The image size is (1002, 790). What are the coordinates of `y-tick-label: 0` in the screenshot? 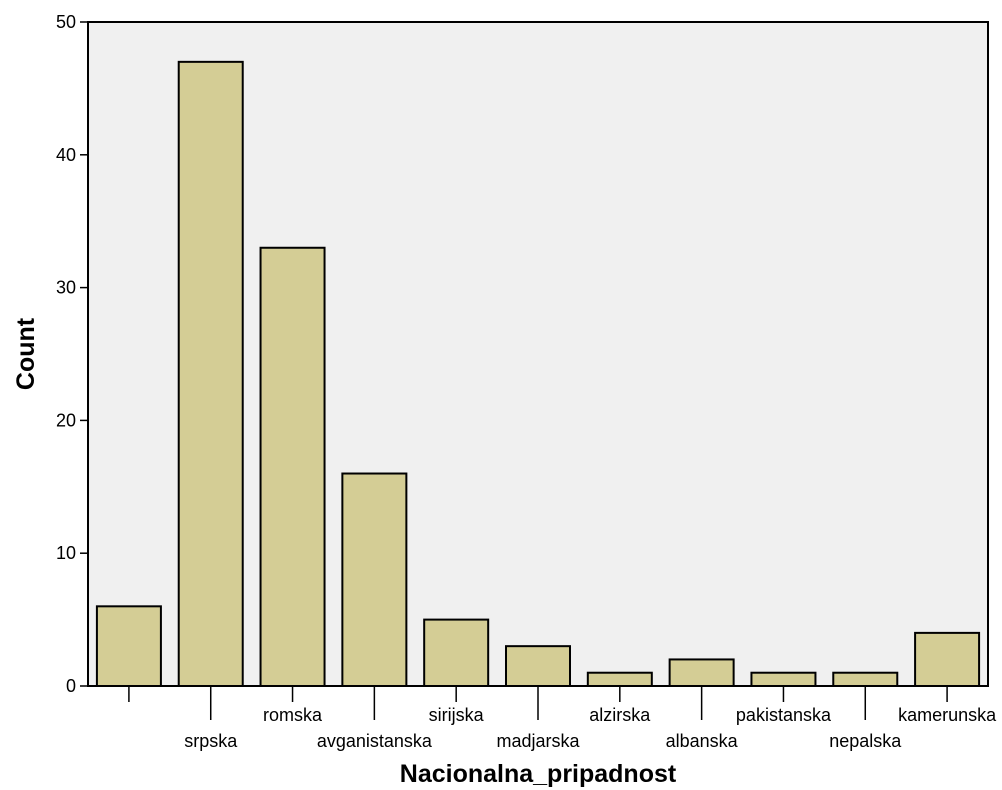 It's located at (71, 686).